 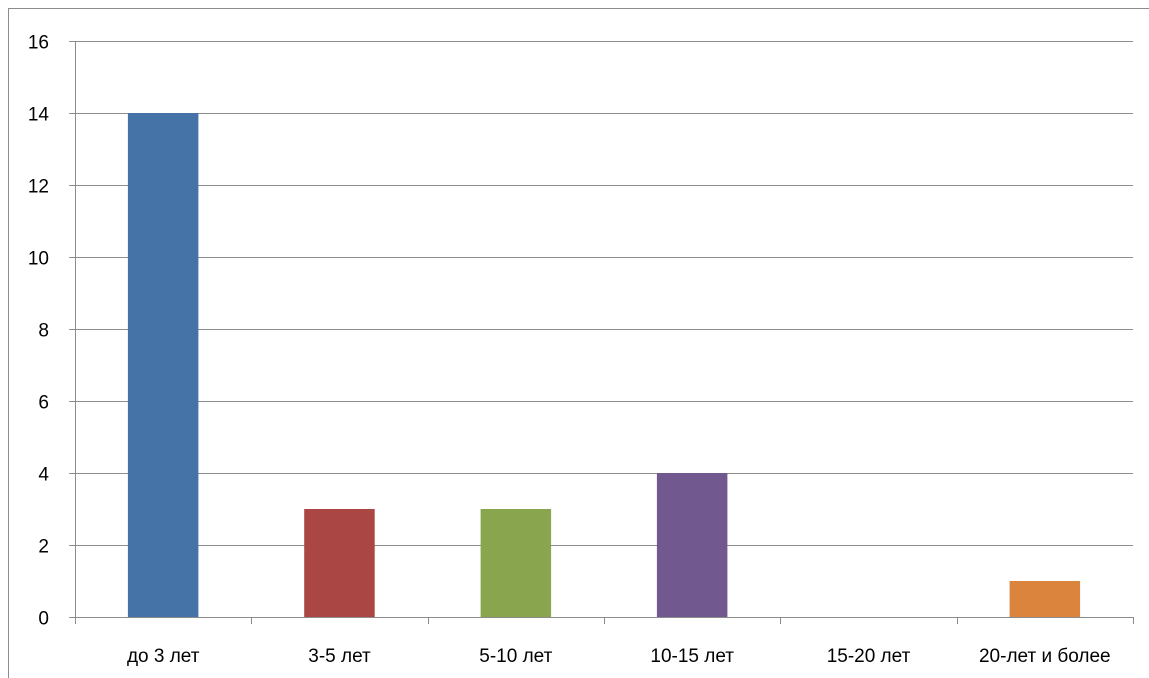 What do you see at coordinates (38, 259) in the screenshot?
I see `y-tick-label: 10` at bounding box center [38, 259].